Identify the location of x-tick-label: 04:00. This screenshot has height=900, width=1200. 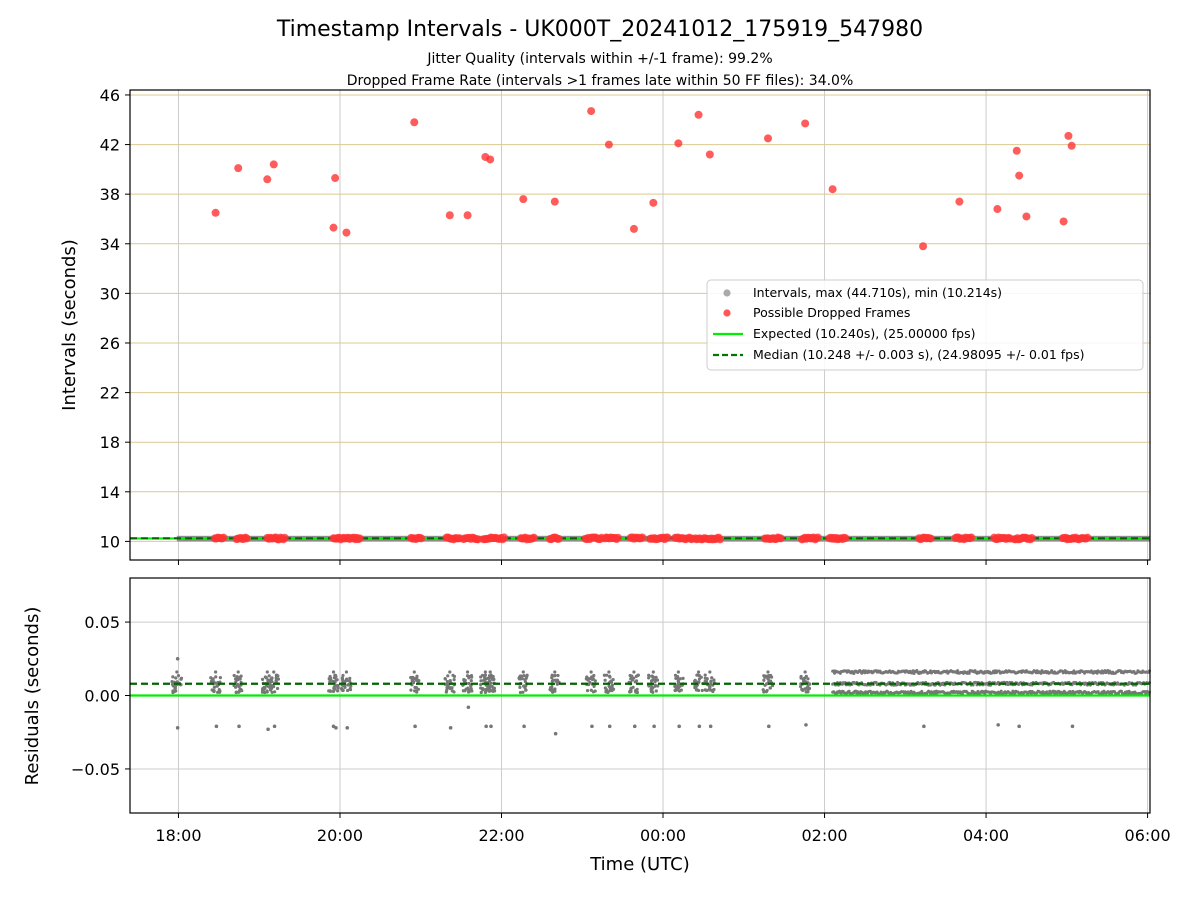
(986, 835).